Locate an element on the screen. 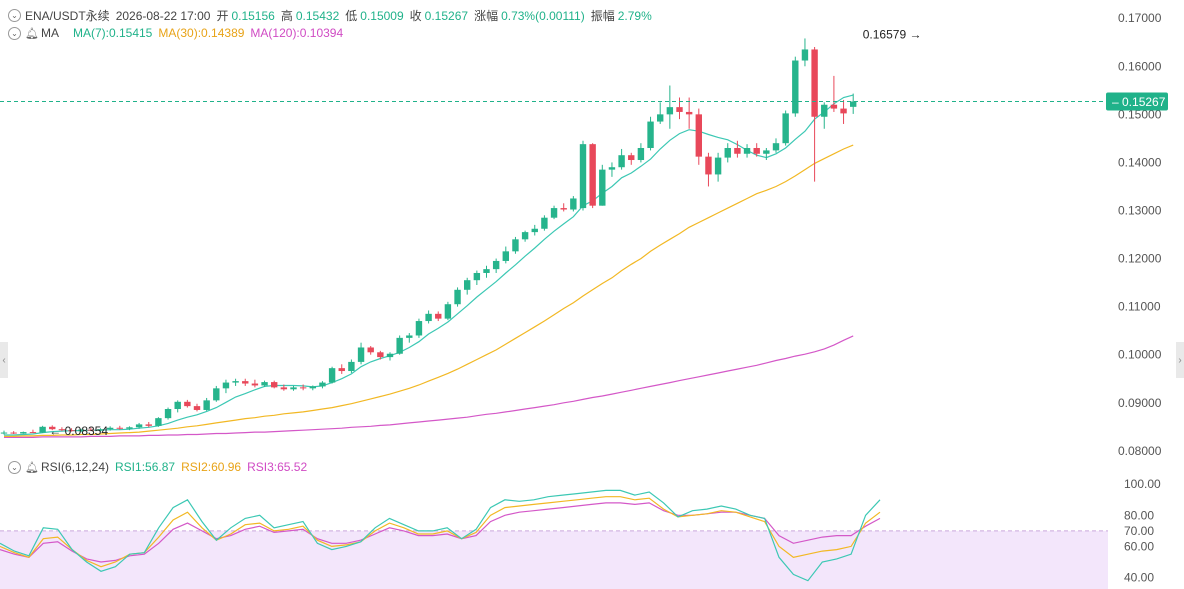 This screenshot has width=1184, height=589. high-value: 0.15432 is located at coordinates (317, 15).